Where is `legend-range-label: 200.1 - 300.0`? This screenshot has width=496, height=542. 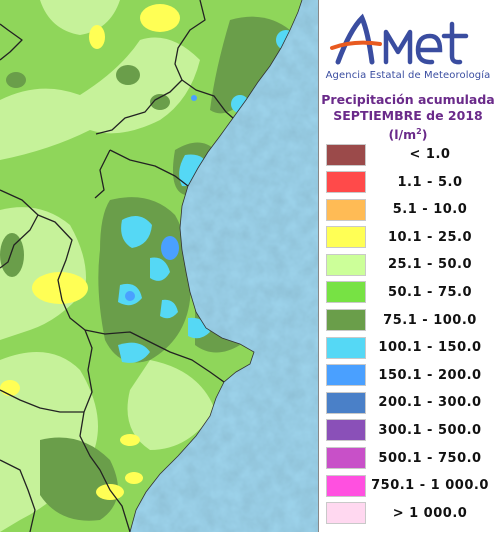
legend-range-label: 200.1 - 300.0 is located at coordinates (430, 403).